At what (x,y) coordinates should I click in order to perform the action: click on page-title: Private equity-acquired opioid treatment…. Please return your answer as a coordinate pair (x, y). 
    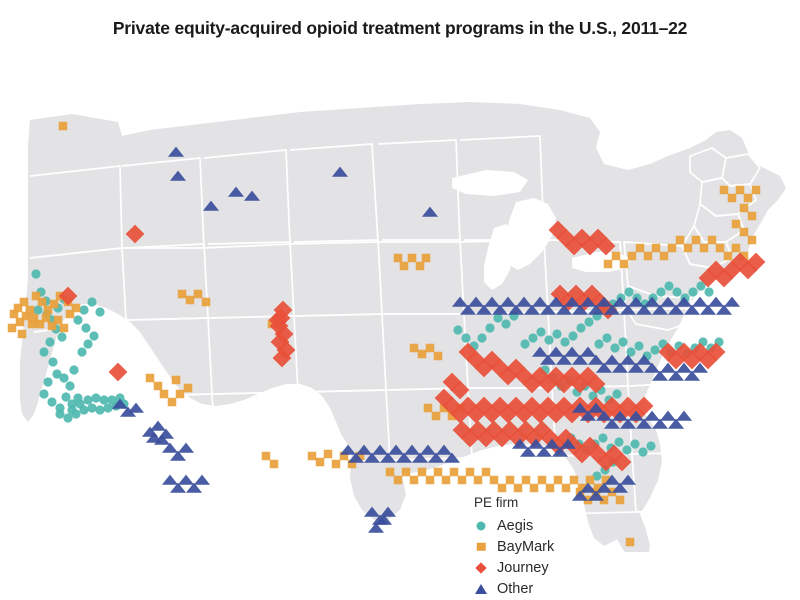
    Looking at the image, I should click on (400, 28).